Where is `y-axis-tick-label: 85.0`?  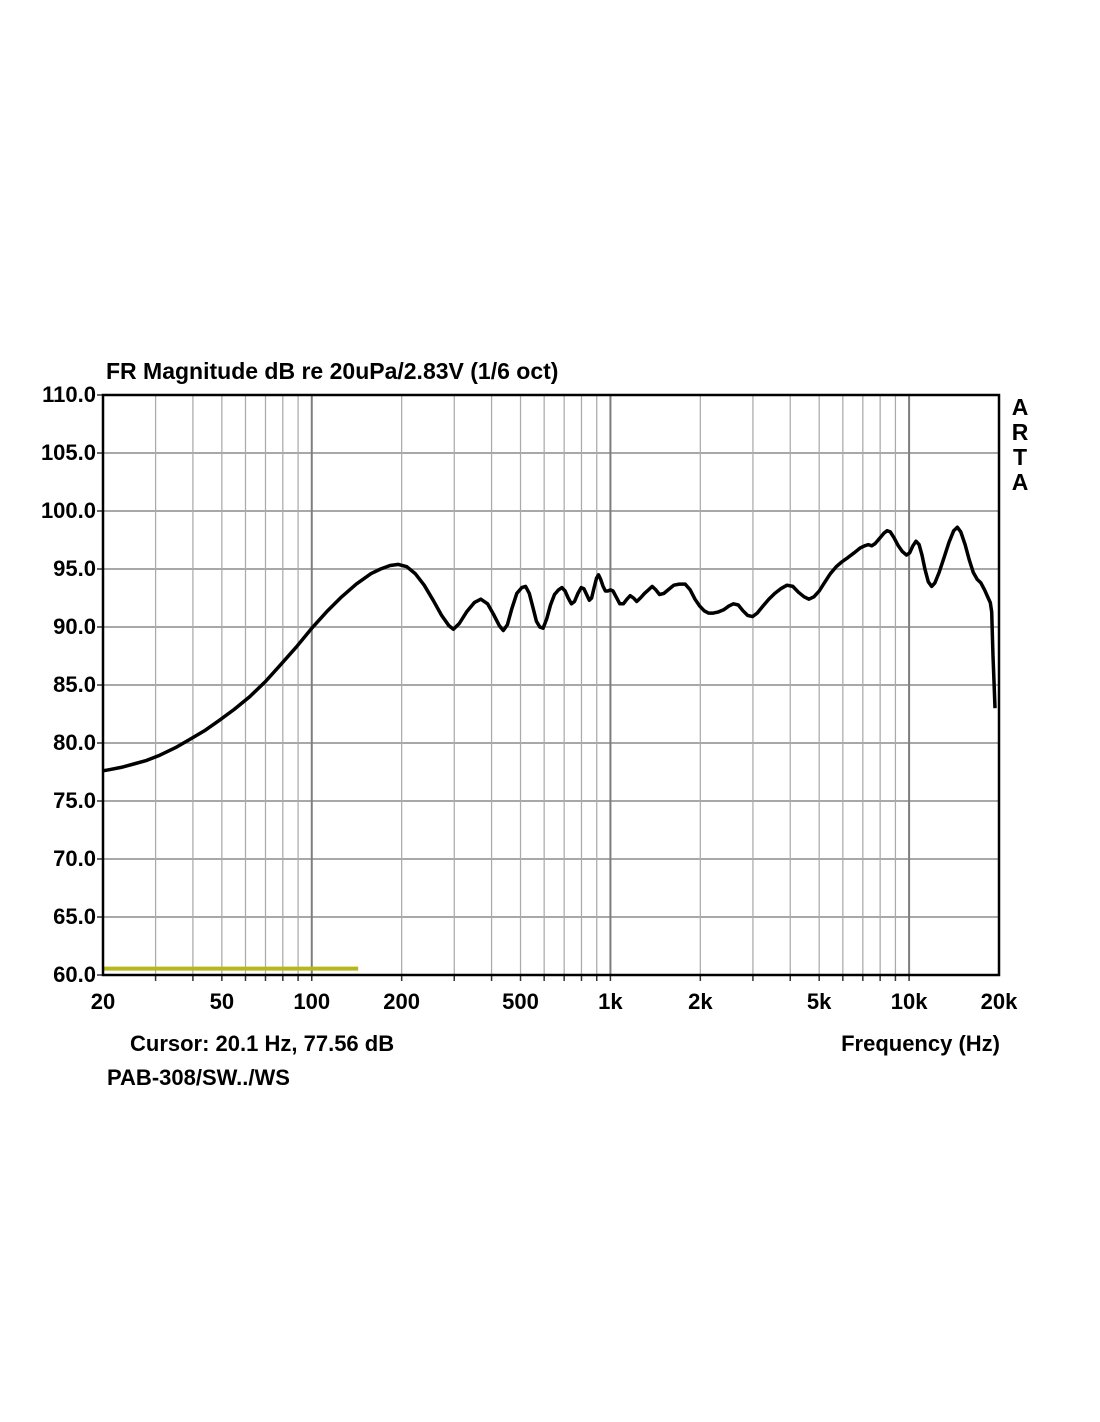 y-axis-tick-label: 85.0 is located at coordinates (74, 684).